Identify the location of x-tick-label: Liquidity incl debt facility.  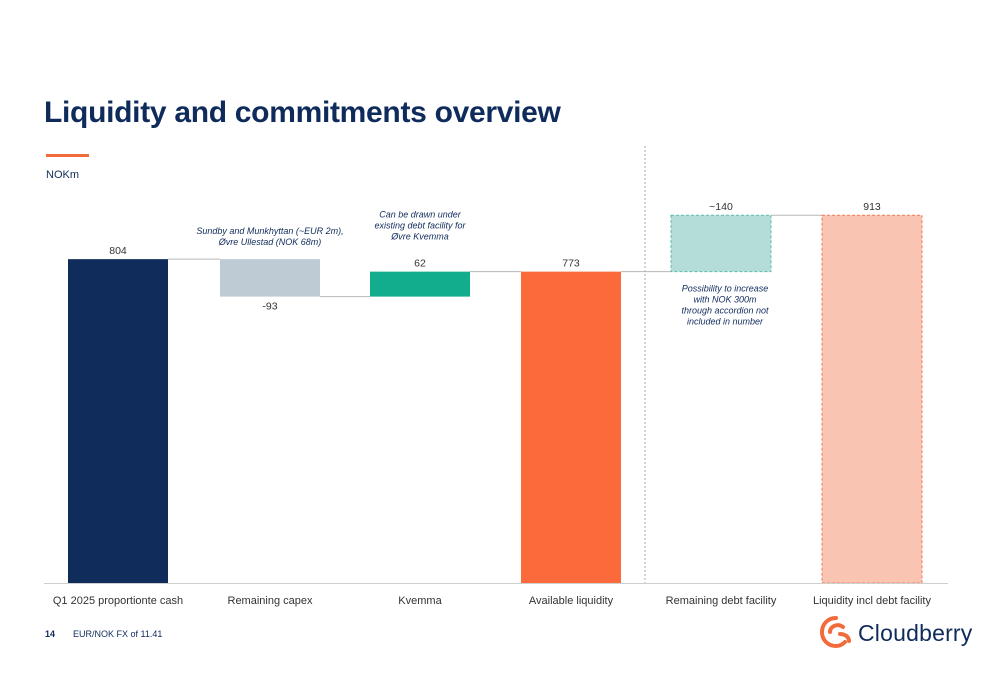
(872, 601).